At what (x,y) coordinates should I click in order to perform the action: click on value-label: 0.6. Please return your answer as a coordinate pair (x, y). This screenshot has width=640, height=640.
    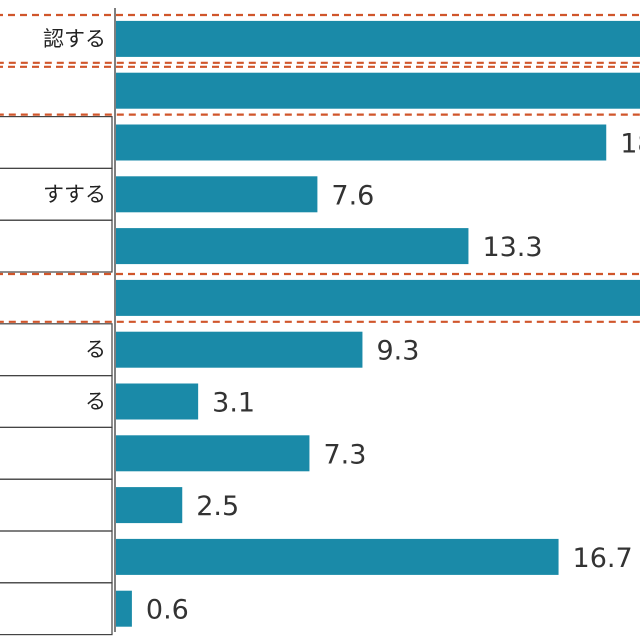
    Looking at the image, I should click on (167, 610).